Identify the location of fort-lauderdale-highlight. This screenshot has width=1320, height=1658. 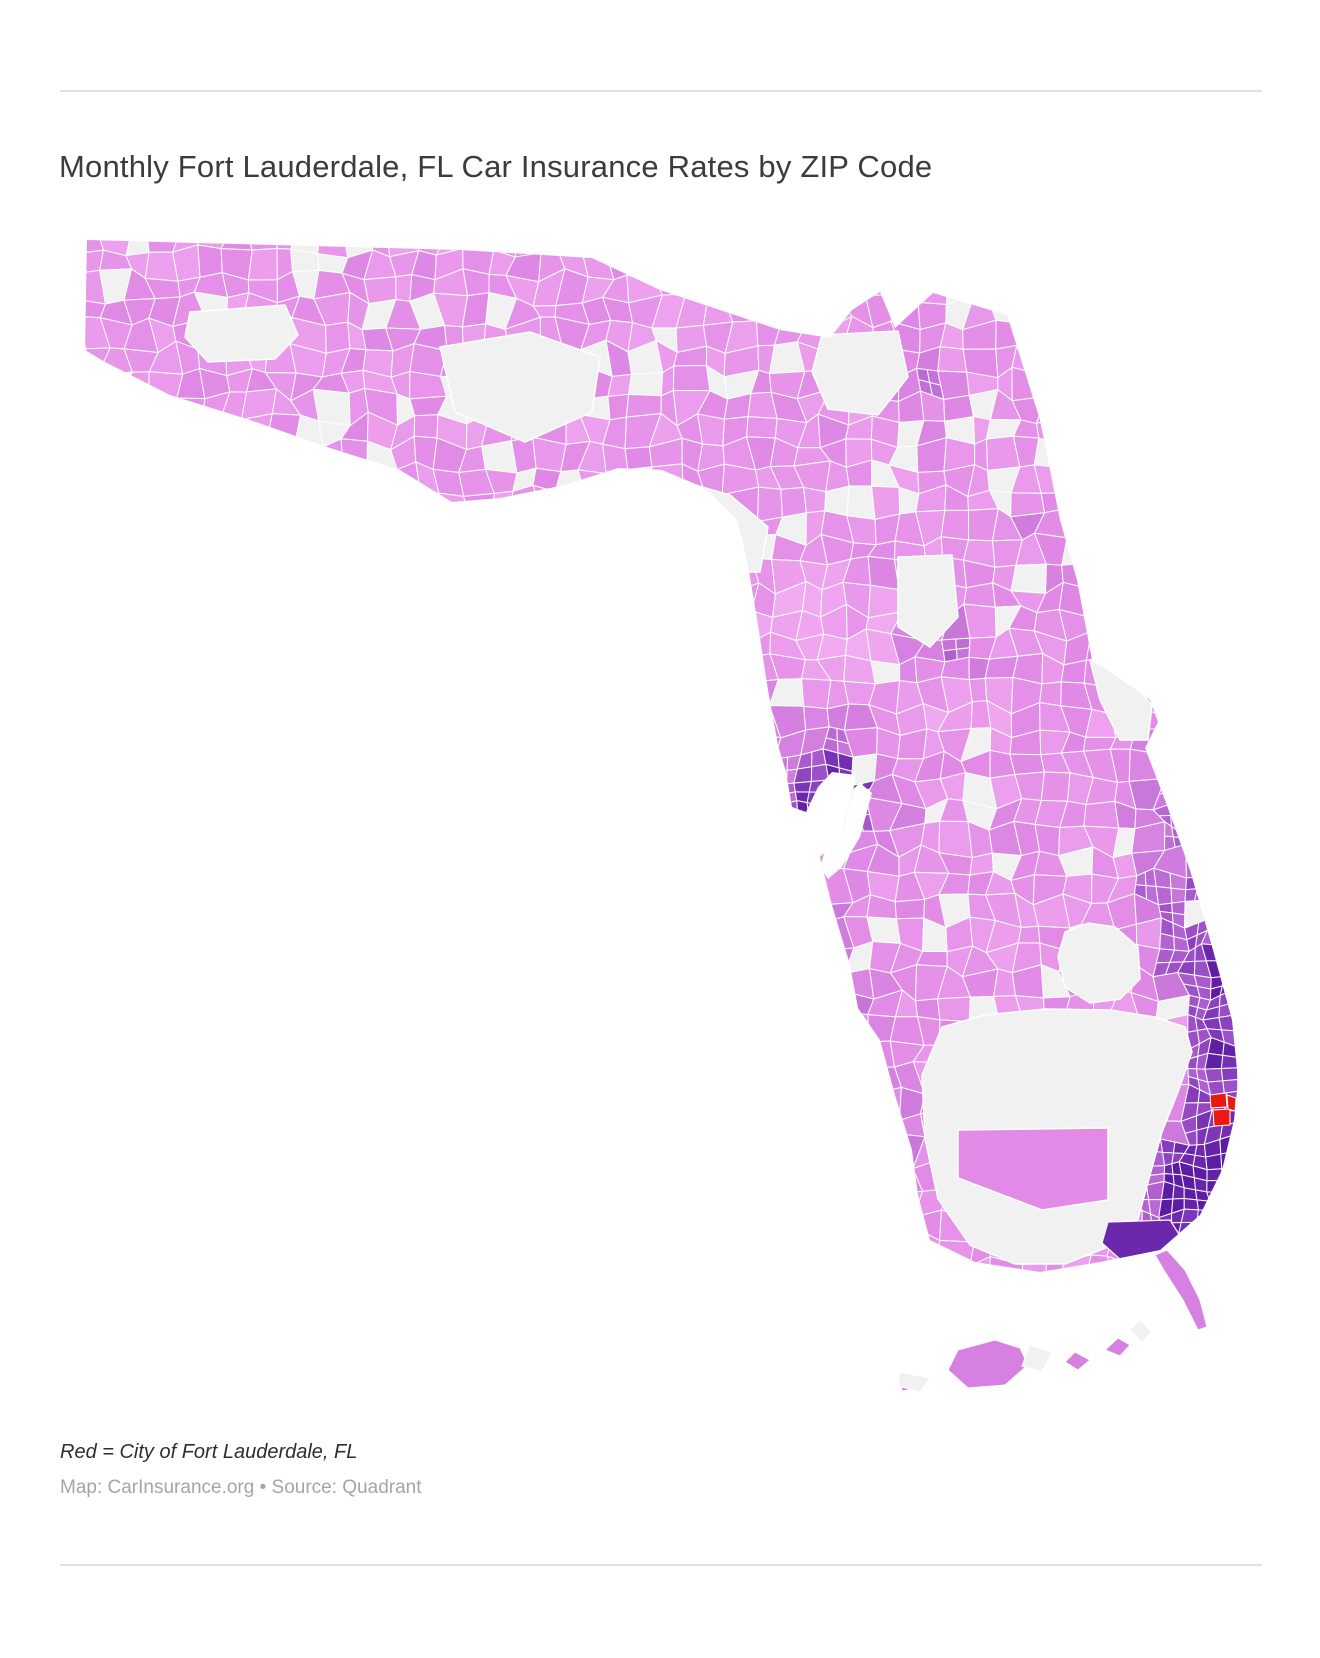
(1223, 1109).